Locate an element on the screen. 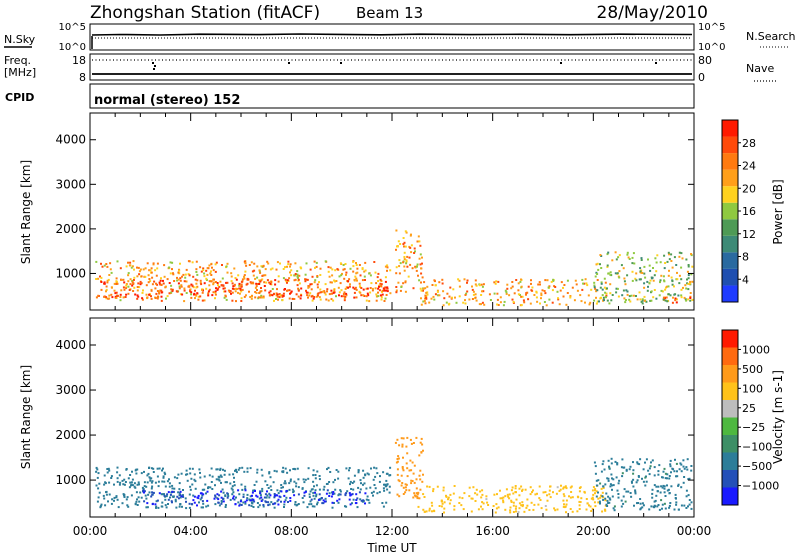 This screenshot has width=800, height=554. nave-dropouts is located at coordinates (404, 66).